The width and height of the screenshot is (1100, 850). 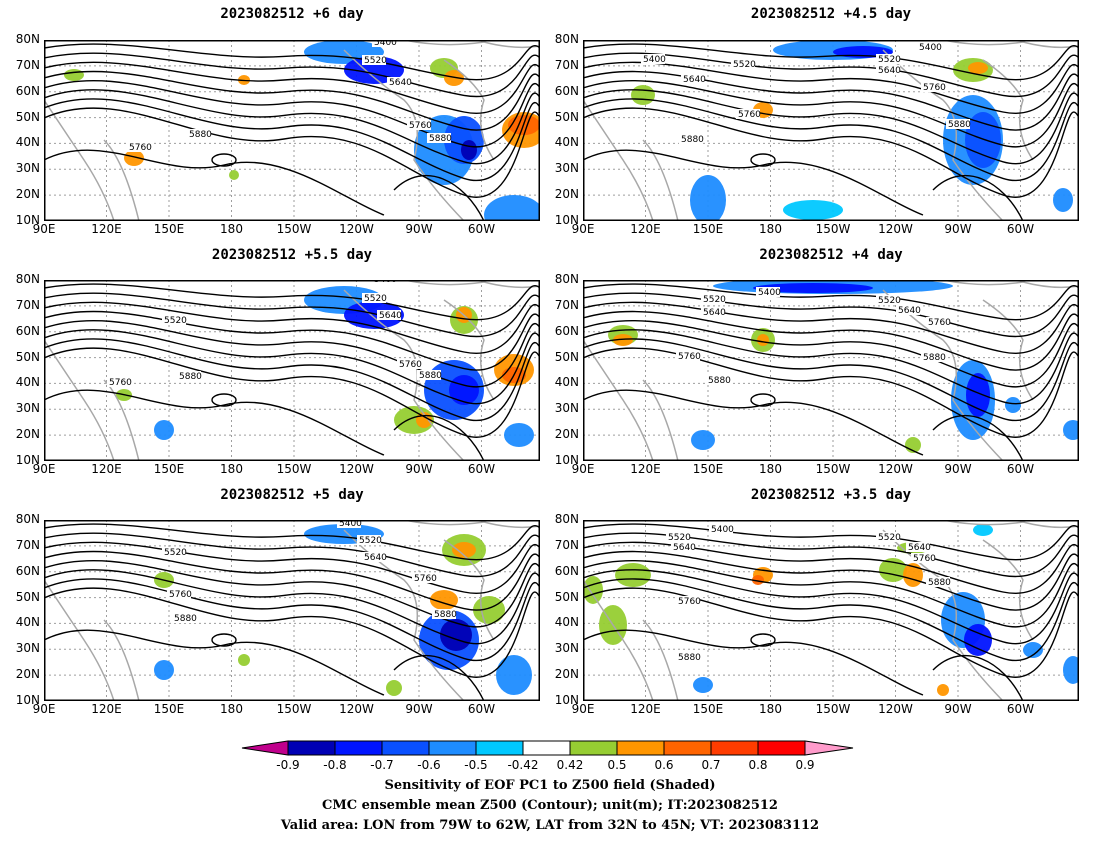 I want to click on legend-tick-label: -0.9, so click(x=287, y=765).